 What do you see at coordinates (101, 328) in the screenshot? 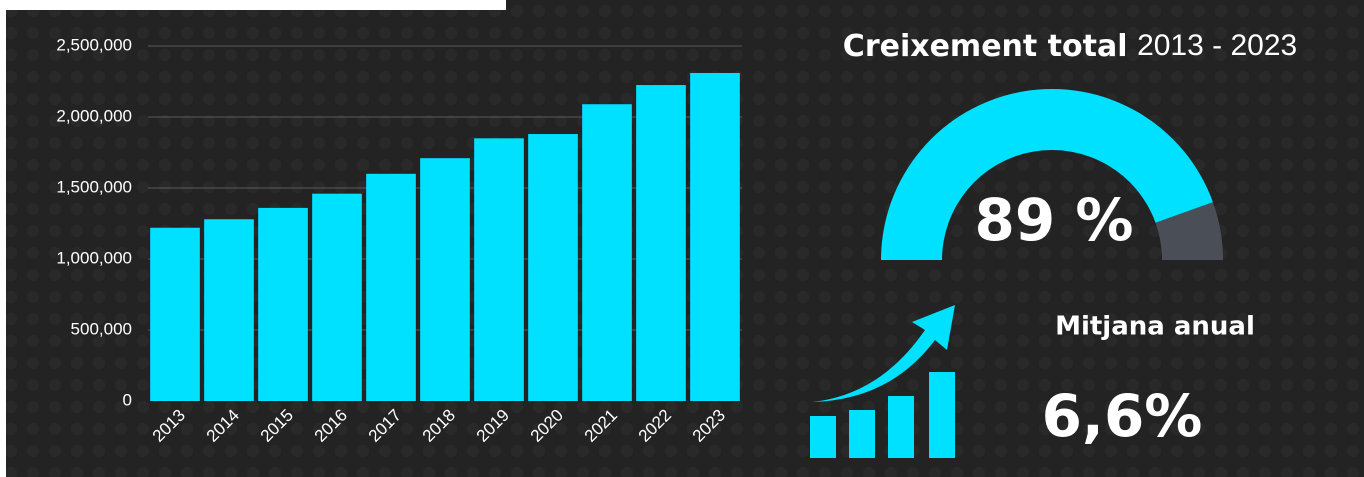
I see `y-tick-label: 500,000` at bounding box center [101, 328].